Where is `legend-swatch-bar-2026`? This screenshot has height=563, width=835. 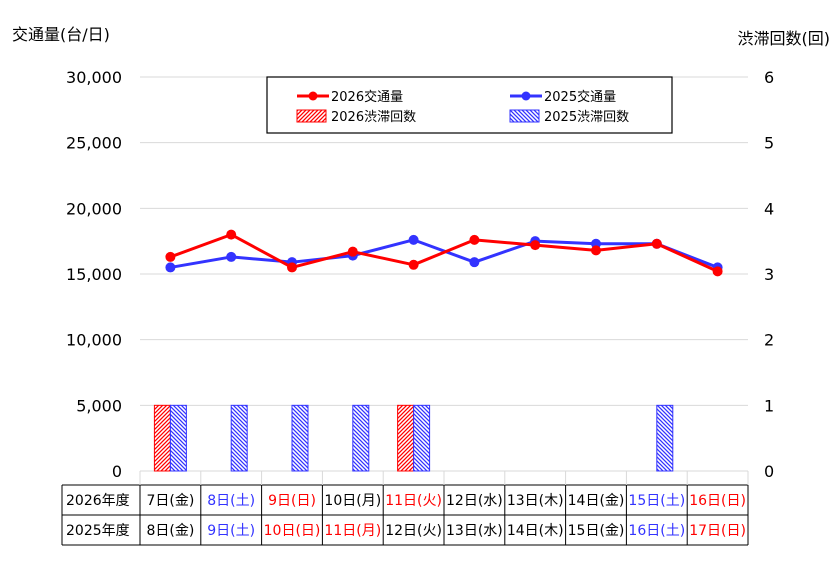
legend-swatch-bar-2026 is located at coordinates (311, 116).